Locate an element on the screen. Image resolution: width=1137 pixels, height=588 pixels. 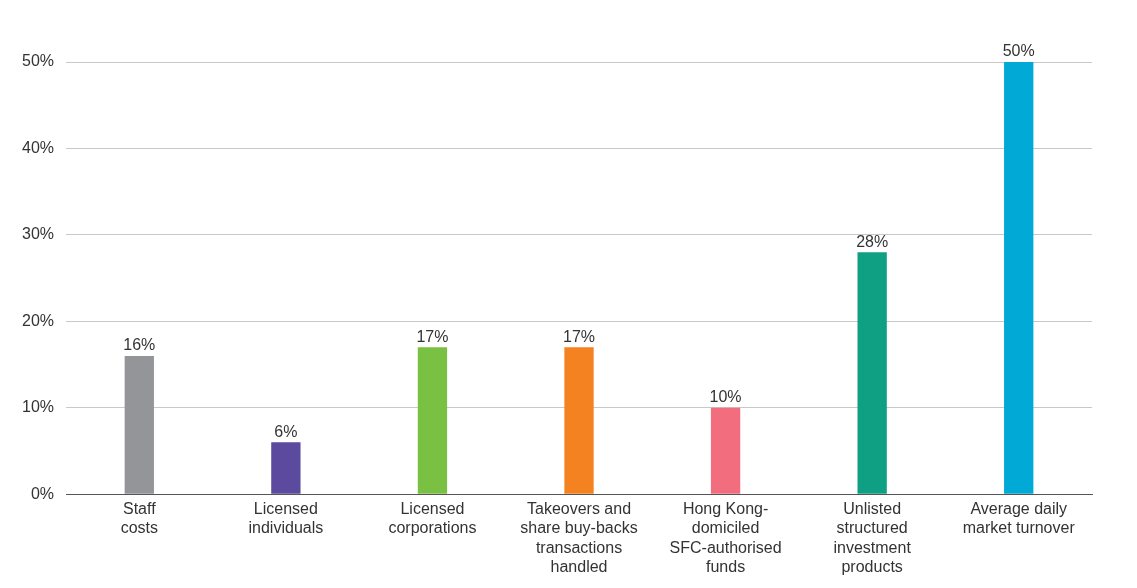
data-label: 6% is located at coordinates (286, 431).